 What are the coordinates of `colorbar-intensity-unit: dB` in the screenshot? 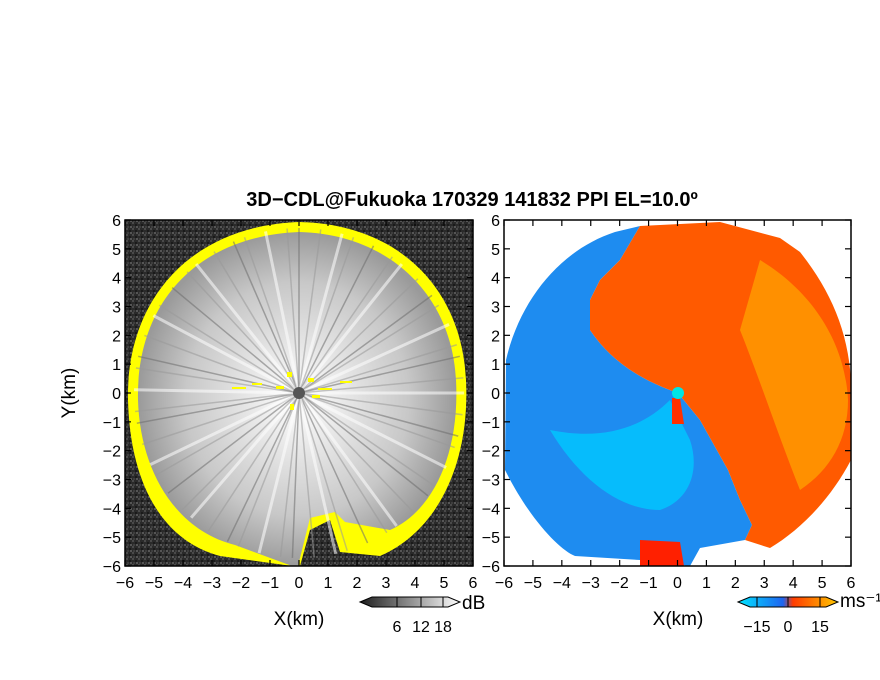 It's located at (473, 603).